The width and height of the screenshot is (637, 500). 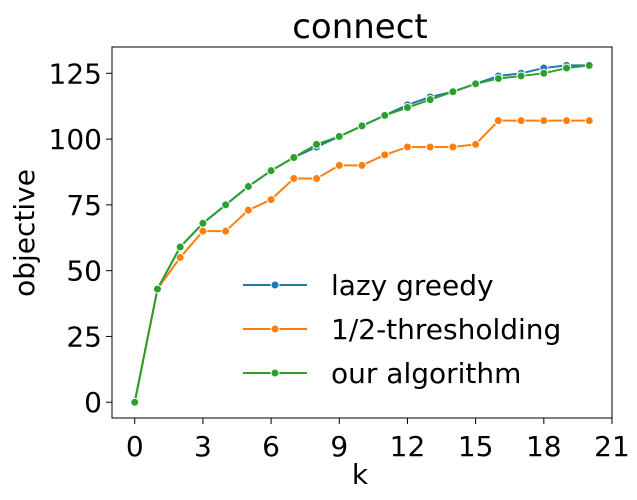 What do you see at coordinates (203, 446) in the screenshot?
I see `x-tick-label: 3` at bounding box center [203, 446].